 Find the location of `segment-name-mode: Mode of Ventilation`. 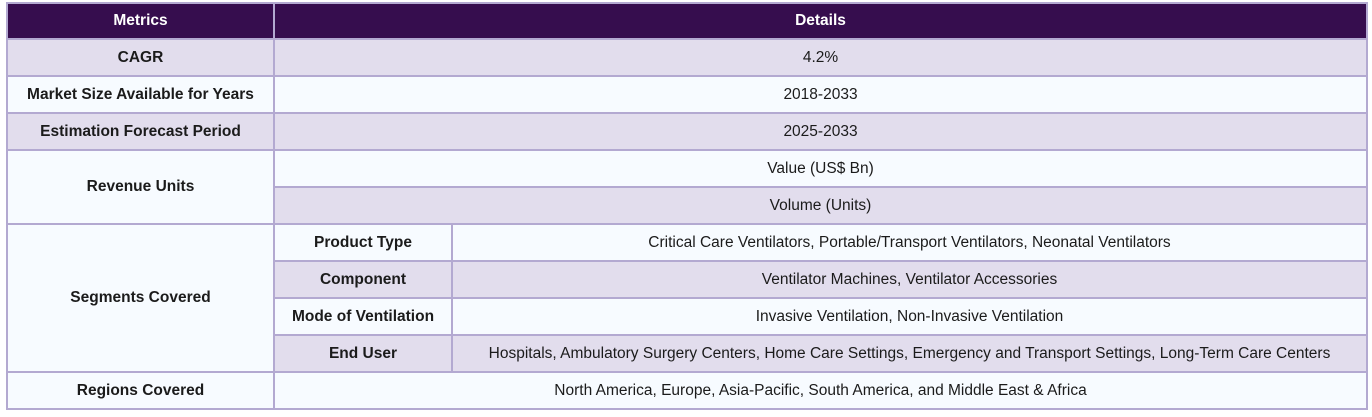

segment-name-mode: Mode of Ventilation is located at coordinates (363, 316).